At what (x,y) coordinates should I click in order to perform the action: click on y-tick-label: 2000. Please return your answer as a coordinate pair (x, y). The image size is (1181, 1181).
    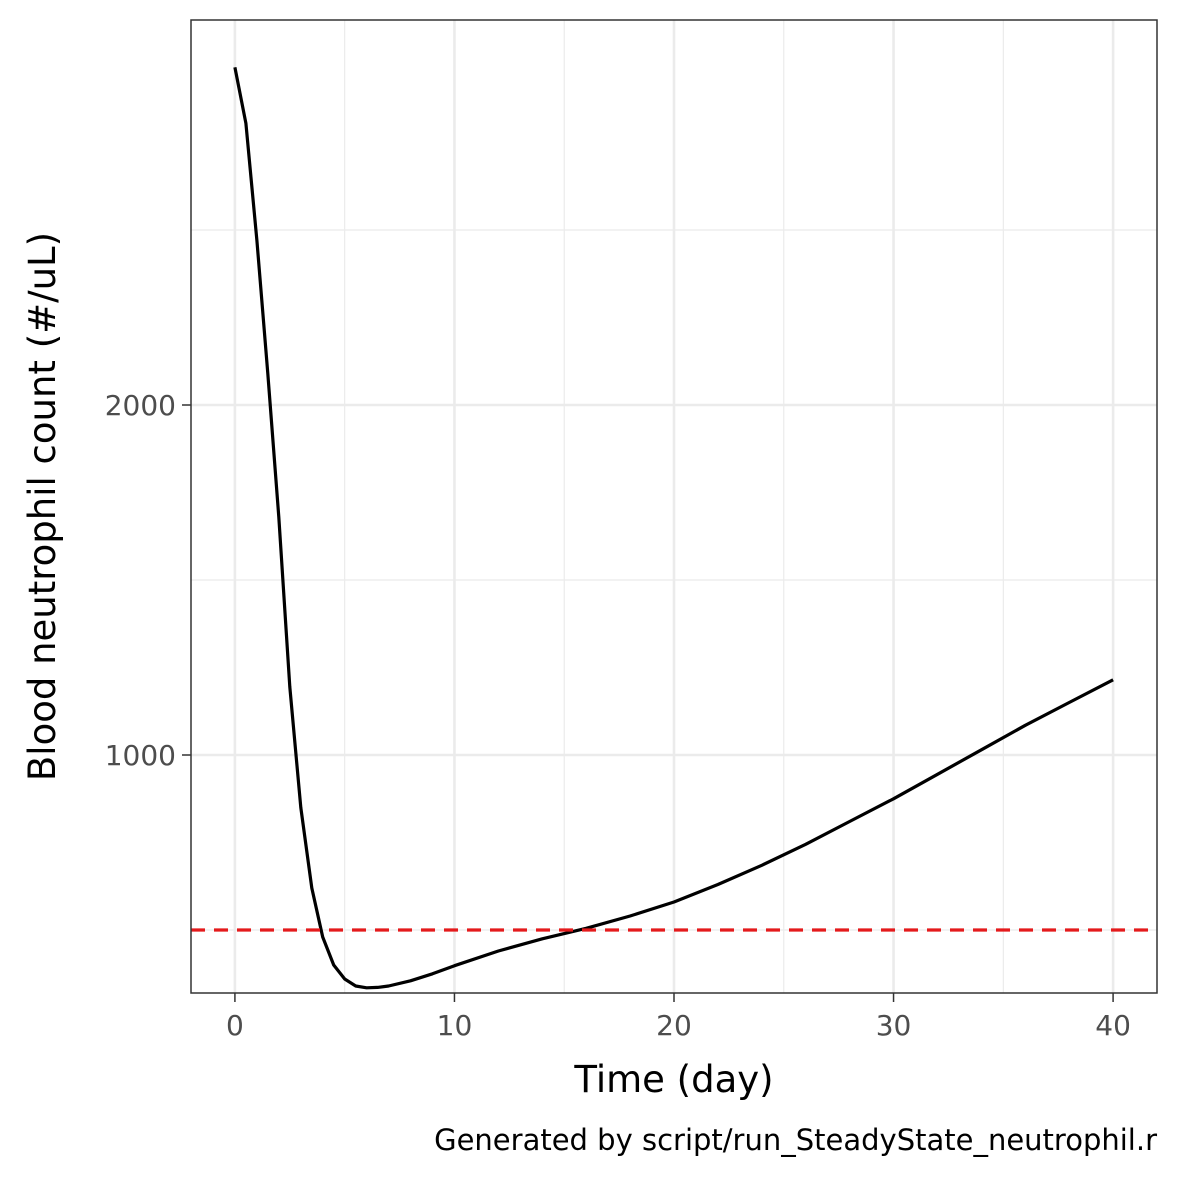
    Looking at the image, I should click on (140, 405).